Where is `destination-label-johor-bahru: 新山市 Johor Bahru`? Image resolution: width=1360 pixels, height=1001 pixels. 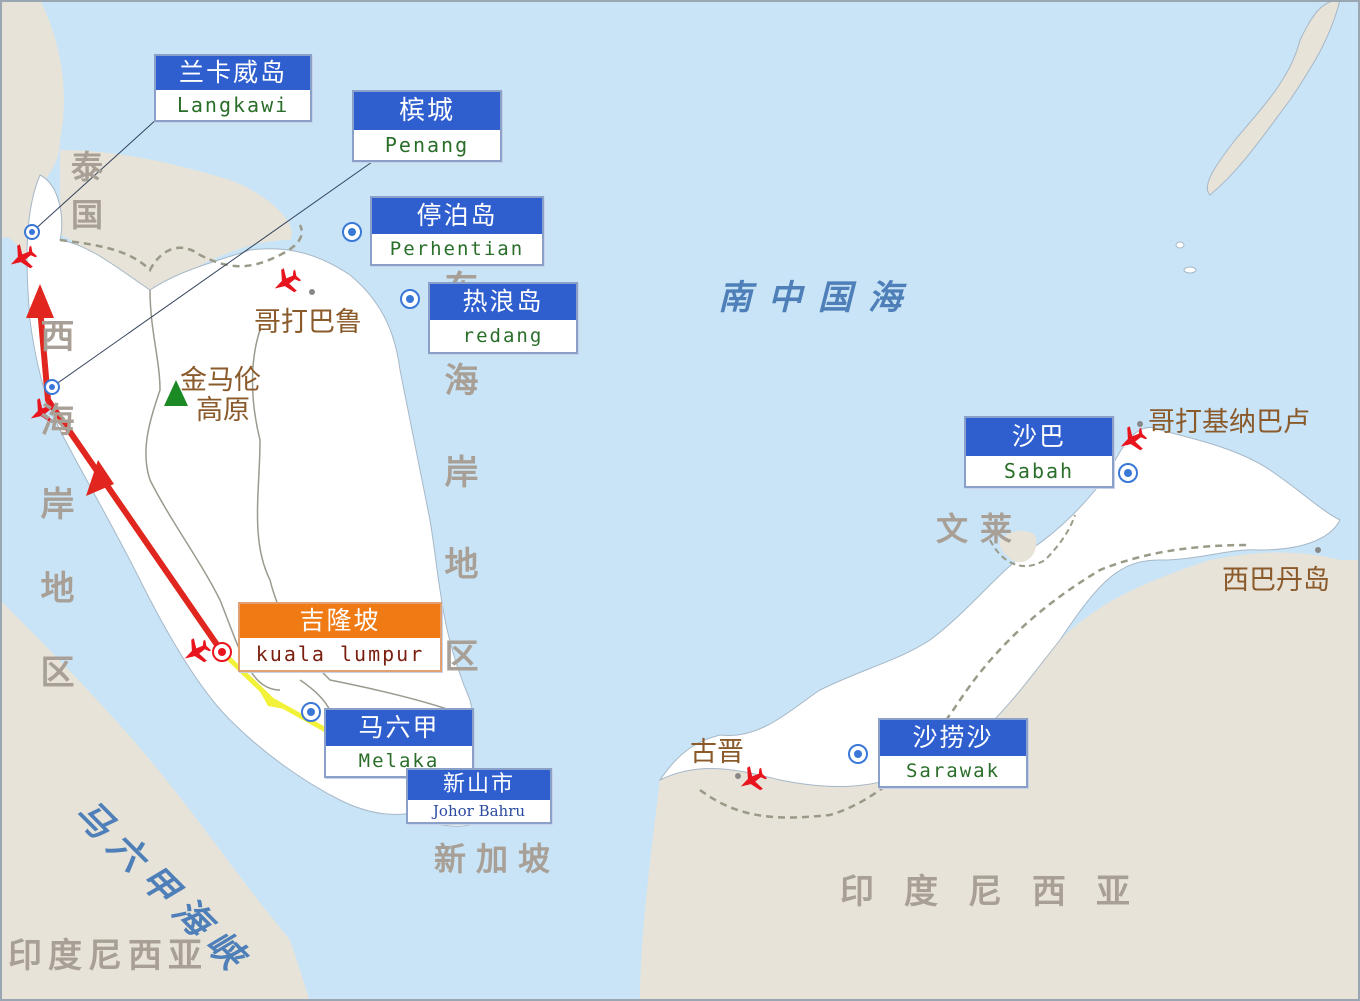
destination-label-johor-bahru: 新山市 Johor Bahru is located at coordinates (479, 796).